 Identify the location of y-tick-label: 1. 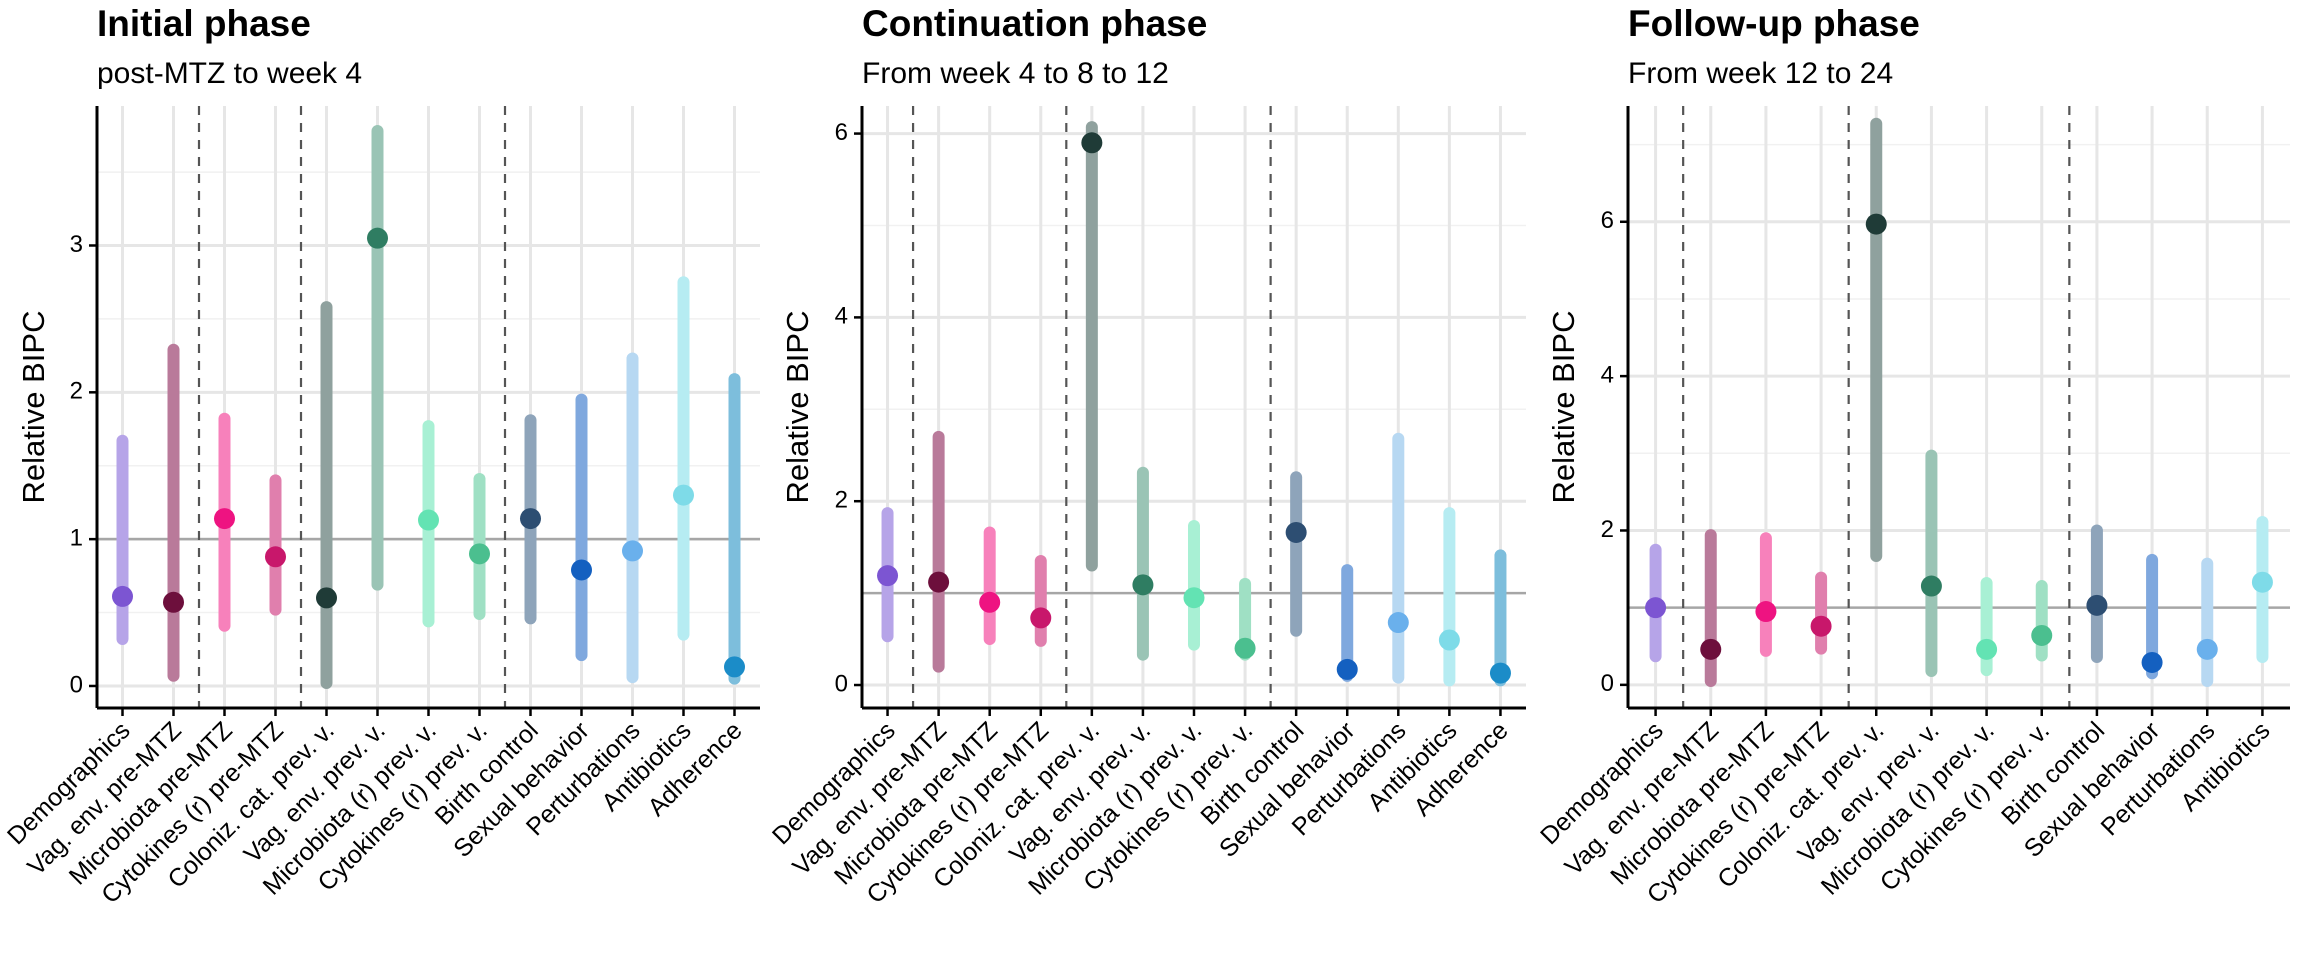
(76, 537).